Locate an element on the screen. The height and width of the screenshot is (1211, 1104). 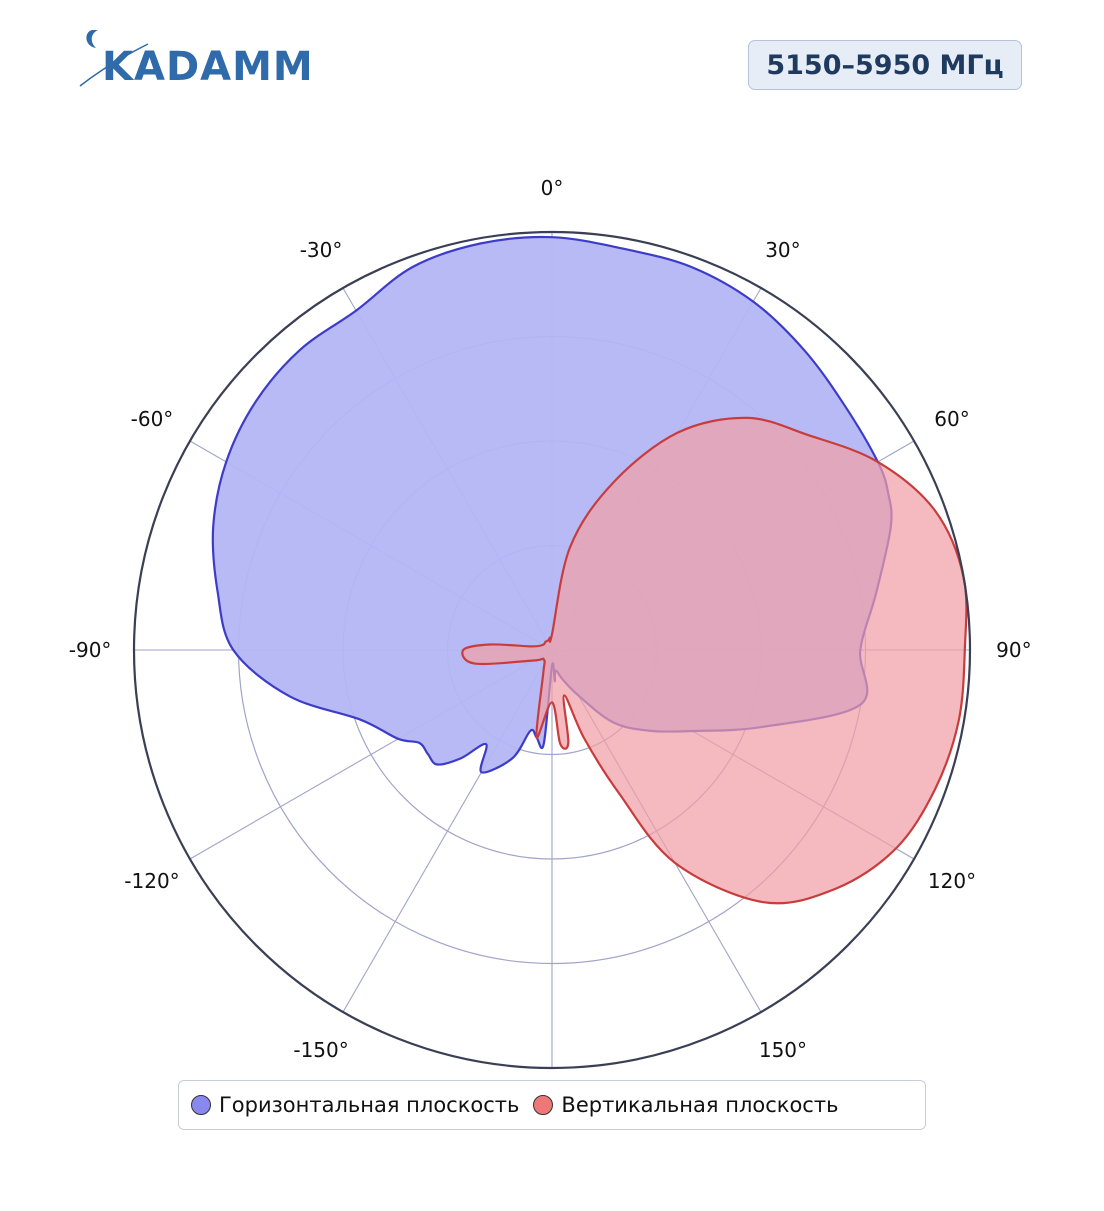
kadamm-logo: KADAMM is located at coordinates (195, 59).